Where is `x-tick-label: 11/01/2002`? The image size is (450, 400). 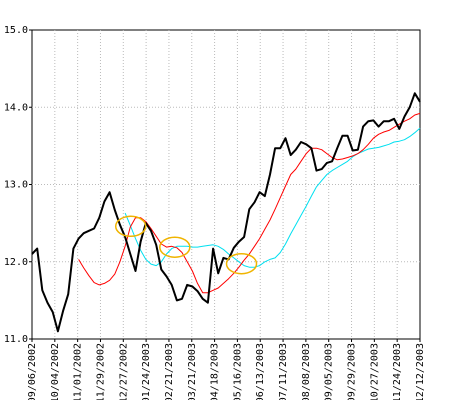 x-tick-label: 11/01/2002 is located at coordinates (78, 371).